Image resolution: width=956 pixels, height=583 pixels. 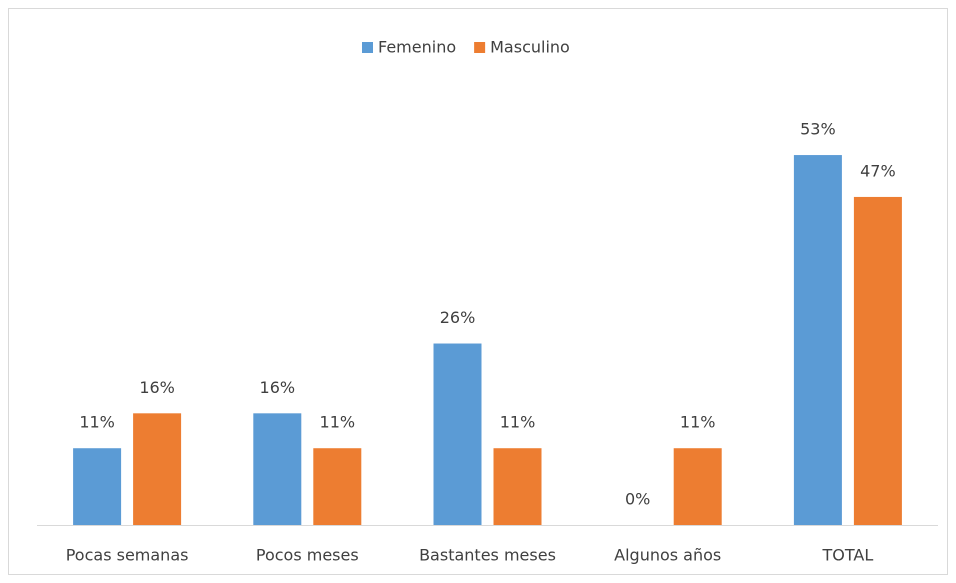 I want to click on legend-label: Masculino, so click(x=530, y=47).